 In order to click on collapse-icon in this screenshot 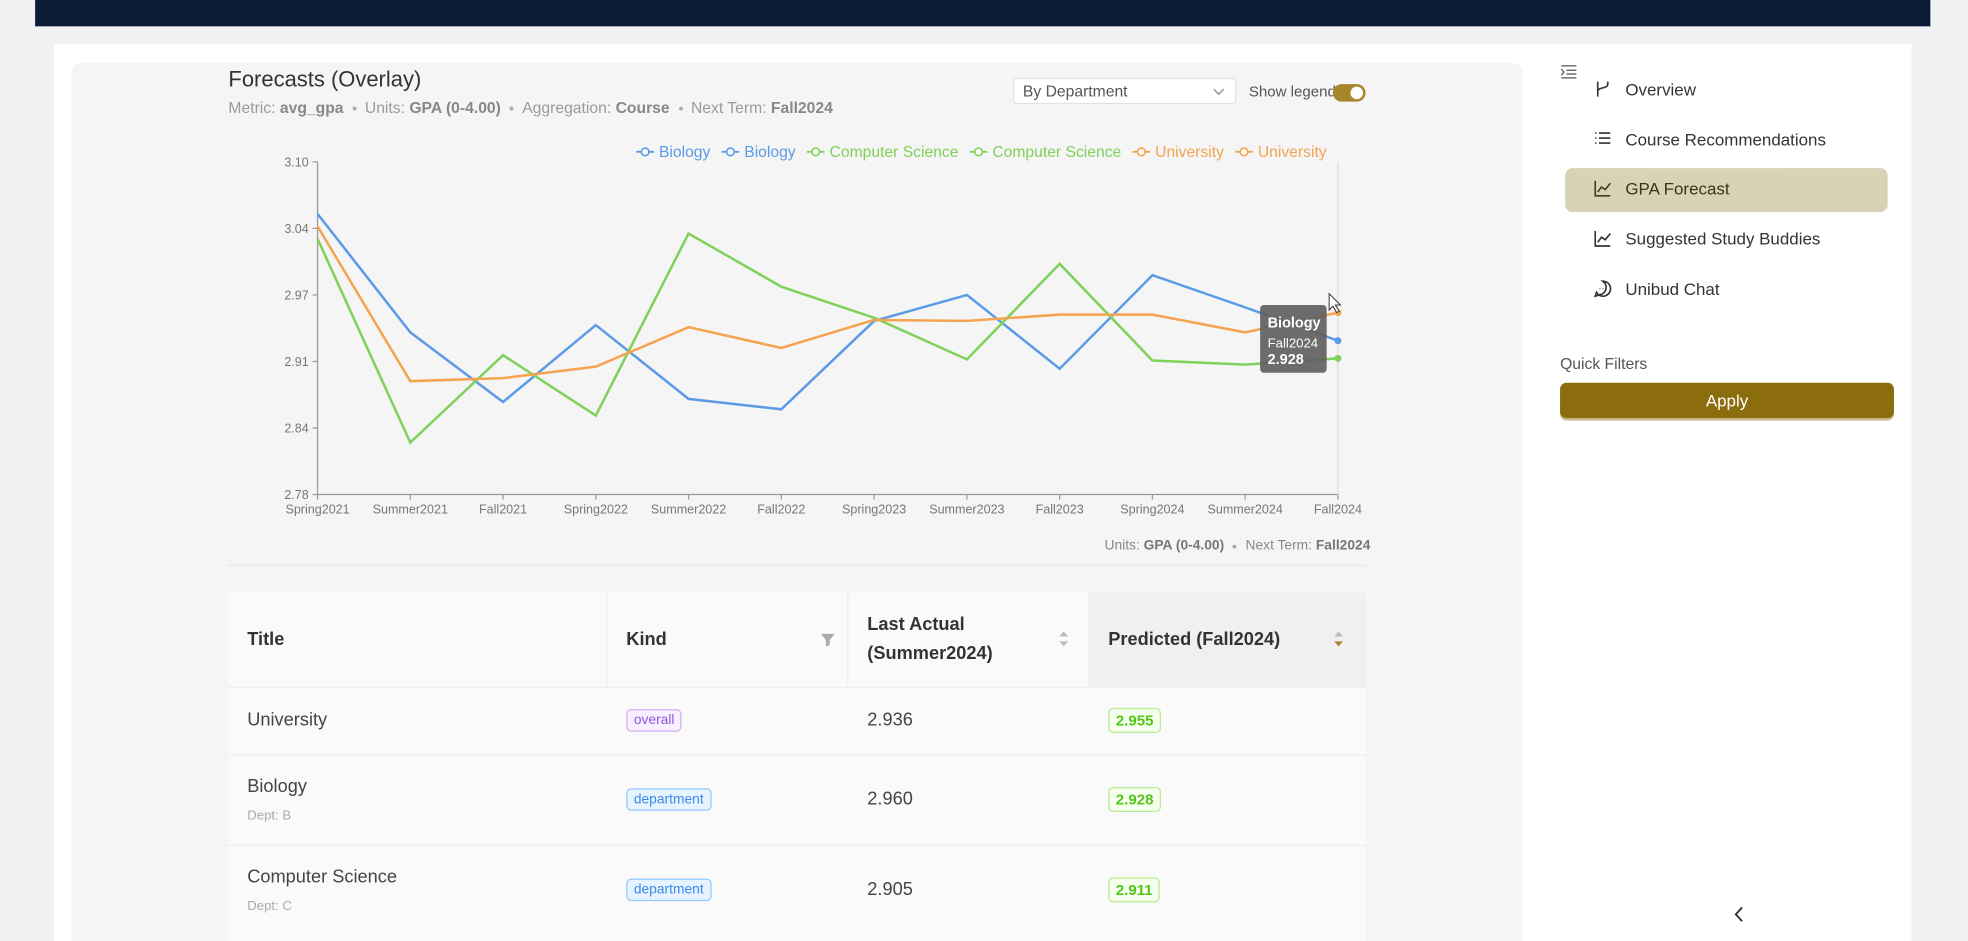, I will do `click(1569, 71)`.